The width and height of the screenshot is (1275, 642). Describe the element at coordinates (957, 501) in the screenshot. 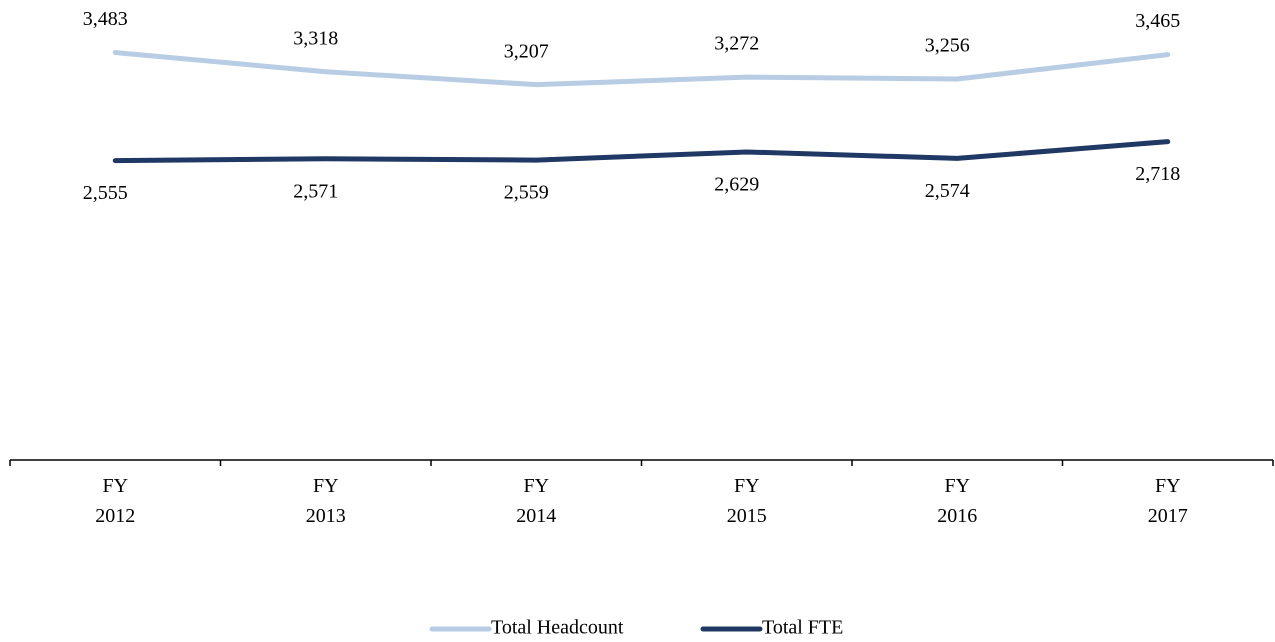

I see `x-tick-label: FY 2016` at that location.